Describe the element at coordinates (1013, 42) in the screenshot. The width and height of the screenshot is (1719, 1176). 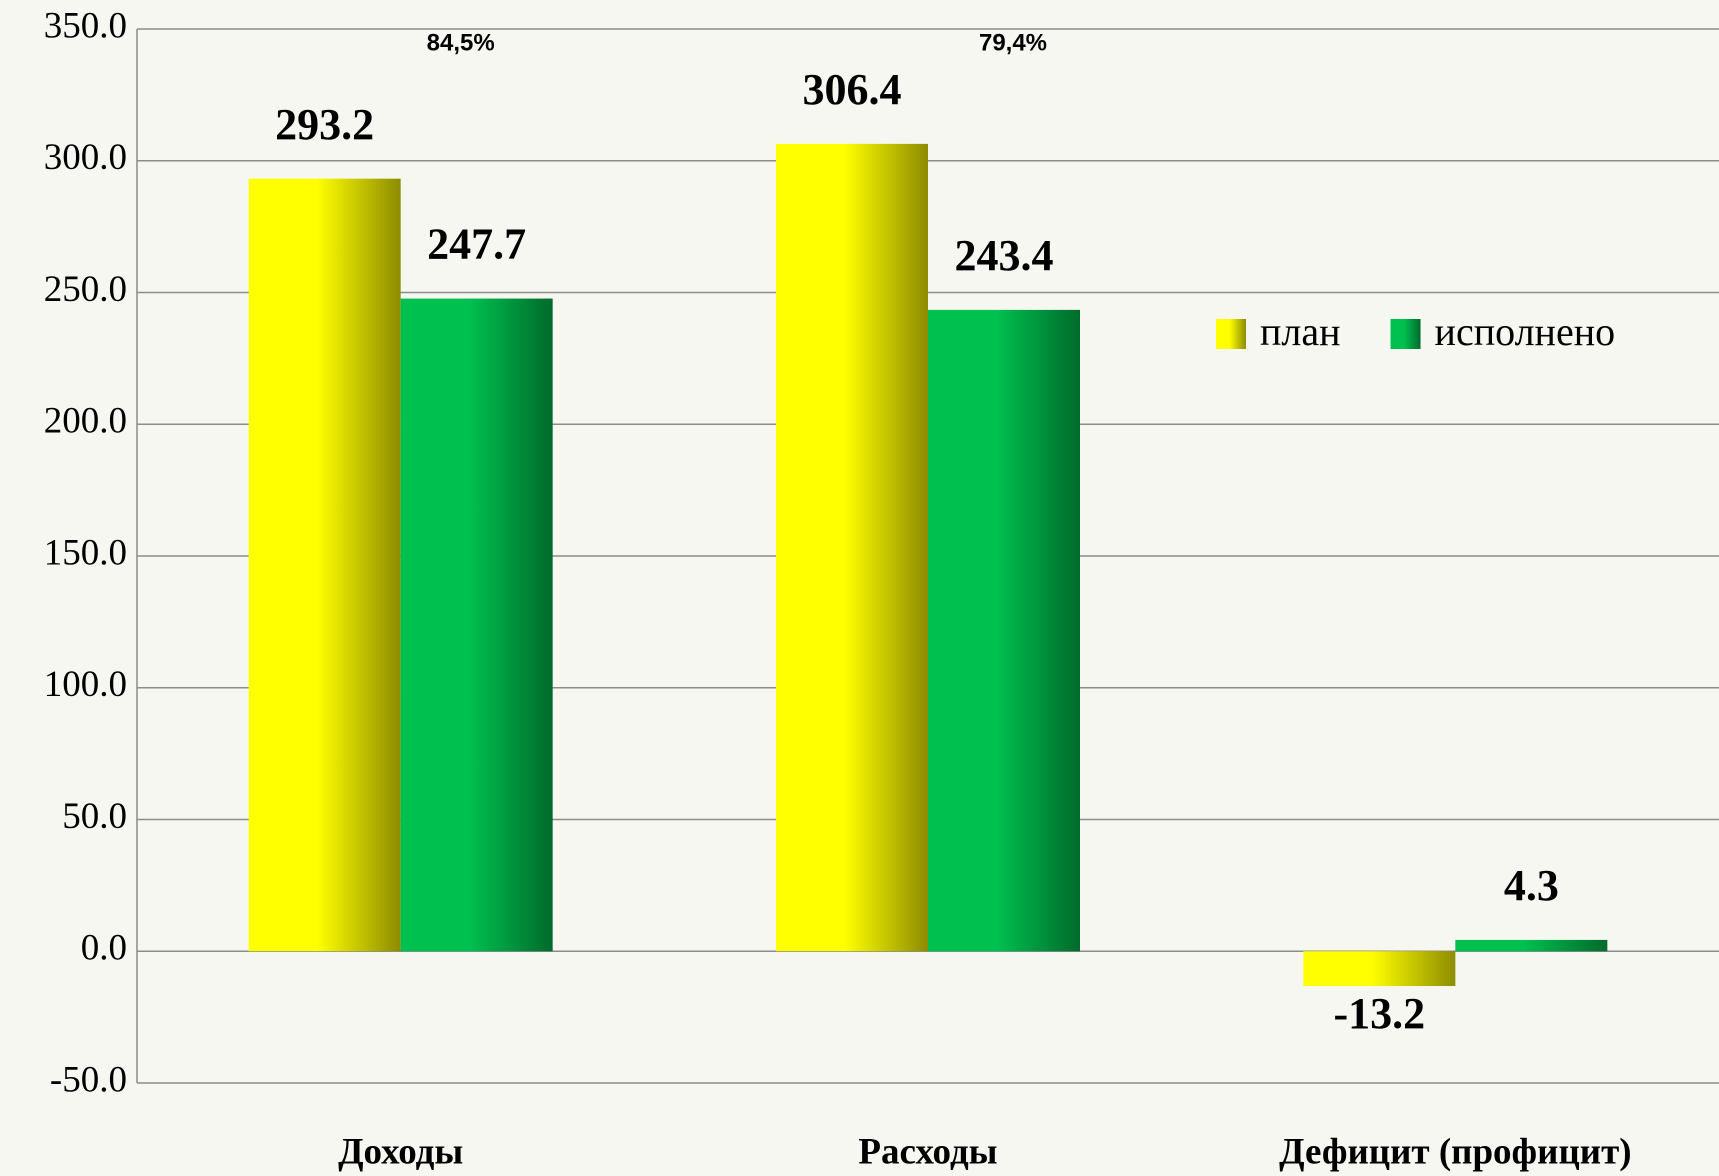
I see `annotation: 79,4%` at that location.